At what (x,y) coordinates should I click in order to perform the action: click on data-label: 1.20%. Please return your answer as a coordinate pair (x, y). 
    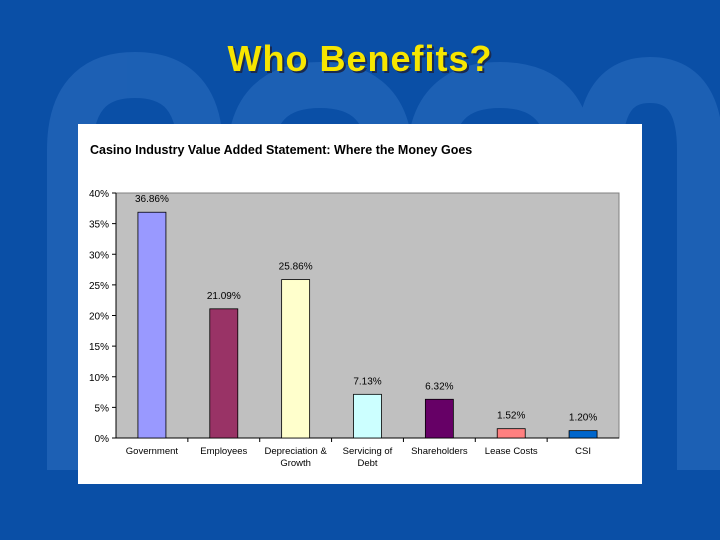
    Looking at the image, I should click on (583, 418).